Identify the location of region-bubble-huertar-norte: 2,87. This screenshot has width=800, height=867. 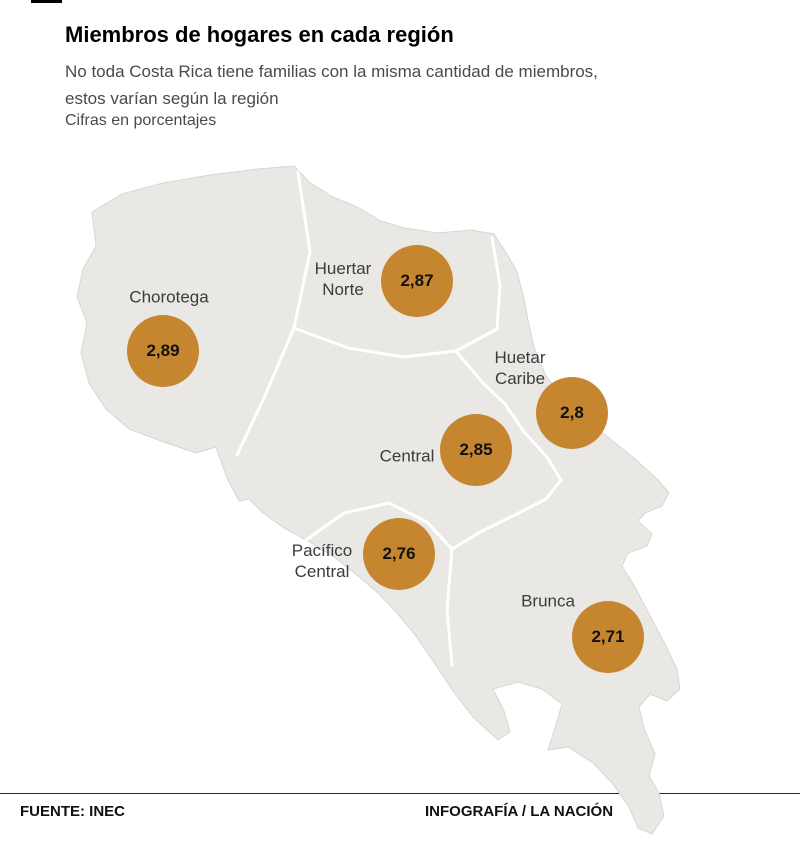
(417, 281).